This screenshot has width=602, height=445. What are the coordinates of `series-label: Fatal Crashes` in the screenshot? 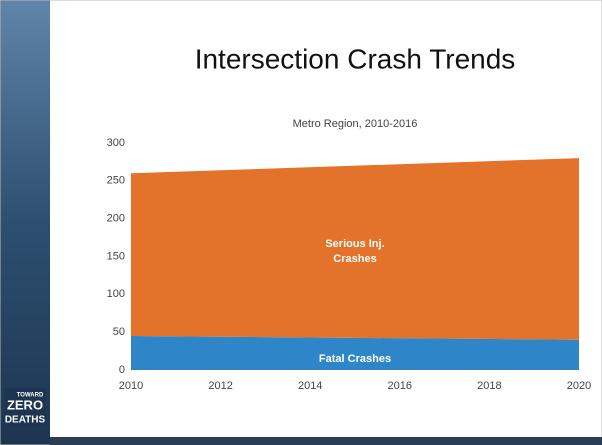 It's located at (355, 359).